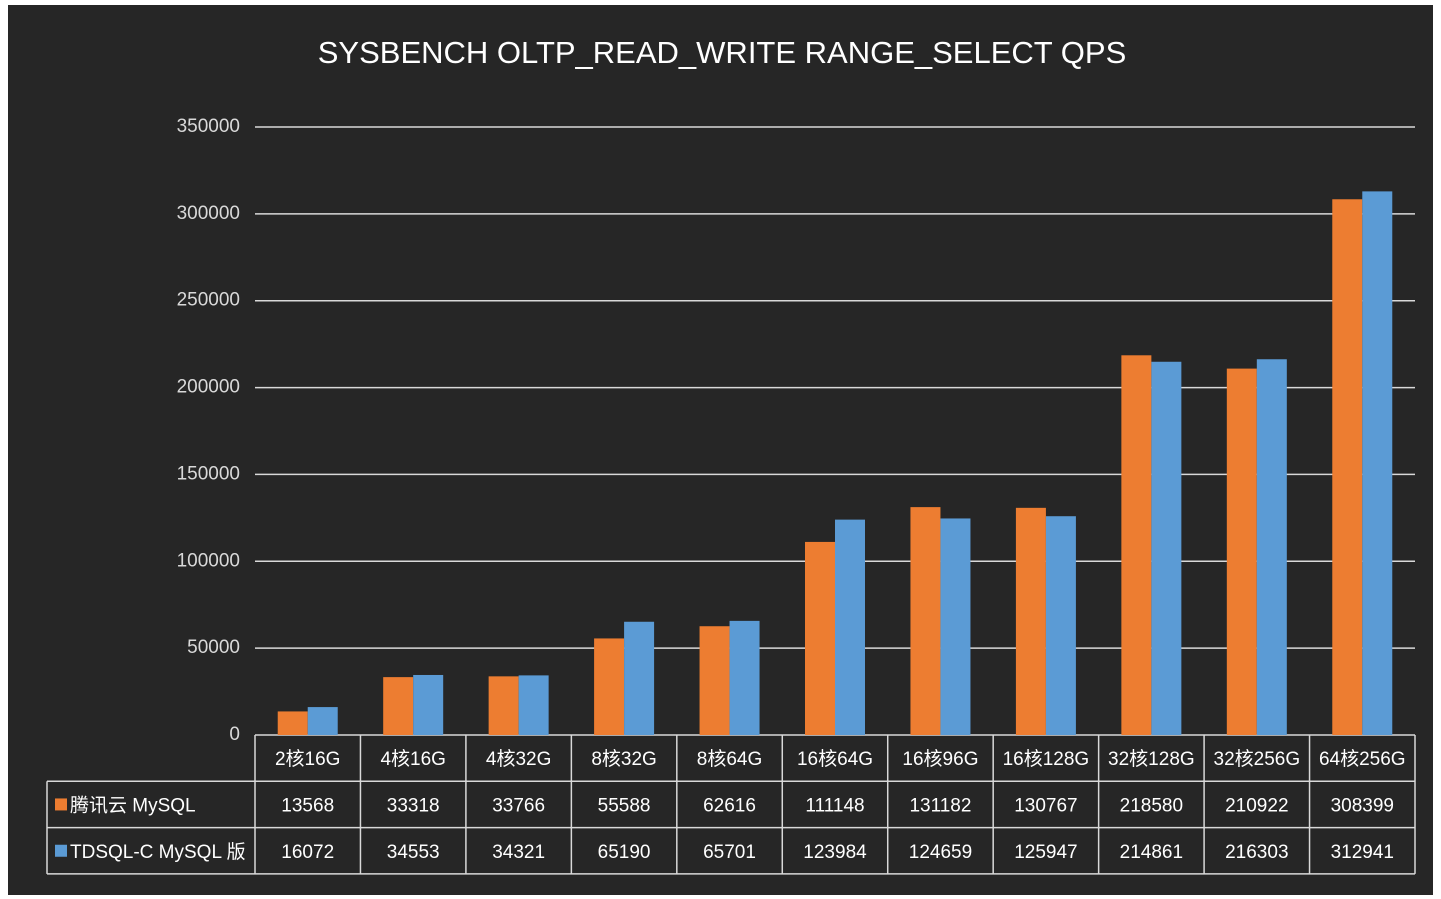 The width and height of the screenshot is (1441, 899). Describe the element at coordinates (307, 852) in the screenshot. I see `table-value: 16072` at that location.